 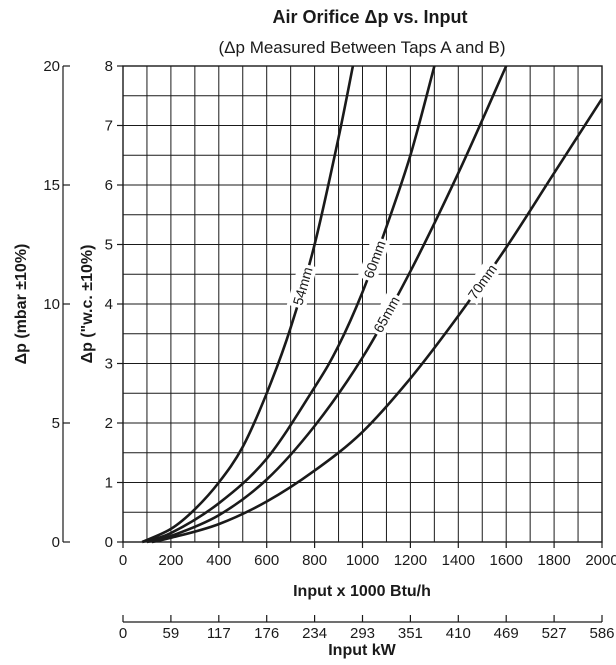 What do you see at coordinates (109, 126) in the screenshot?
I see `y-tick-label: 7` at bounding box center [109, 126].